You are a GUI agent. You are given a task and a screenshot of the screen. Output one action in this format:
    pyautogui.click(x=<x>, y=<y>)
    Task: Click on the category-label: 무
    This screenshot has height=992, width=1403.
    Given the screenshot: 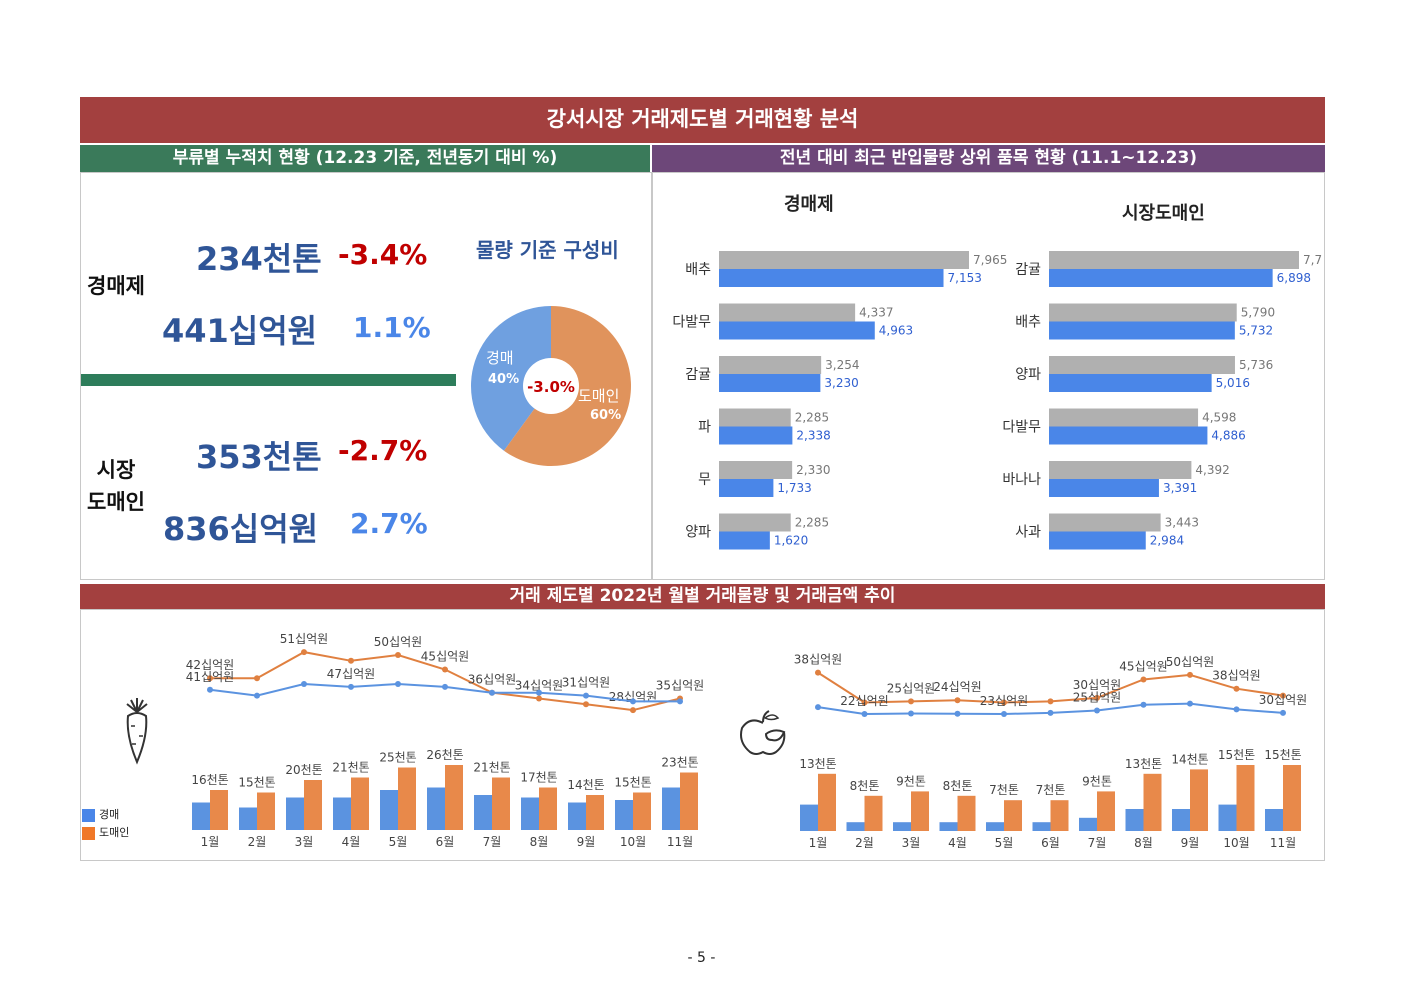 What is the action you would take?
    pyautogui.click(x=704, y=480)
    